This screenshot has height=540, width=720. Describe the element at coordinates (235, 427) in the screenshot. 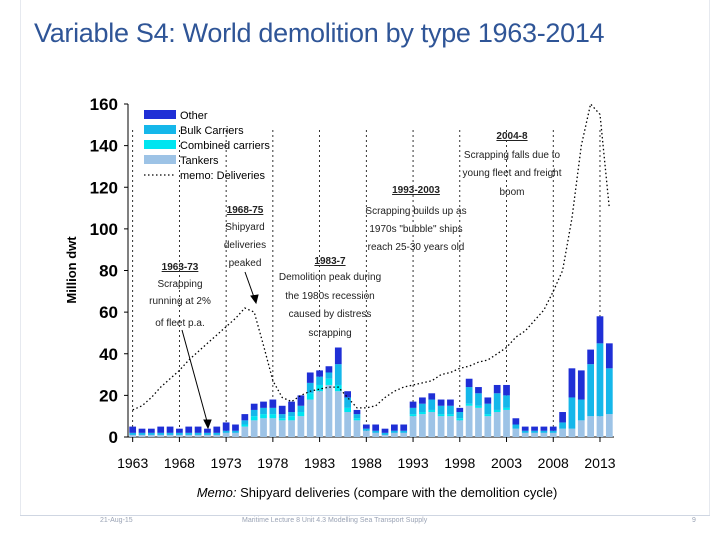

I see `bar-other-1974` at that location.